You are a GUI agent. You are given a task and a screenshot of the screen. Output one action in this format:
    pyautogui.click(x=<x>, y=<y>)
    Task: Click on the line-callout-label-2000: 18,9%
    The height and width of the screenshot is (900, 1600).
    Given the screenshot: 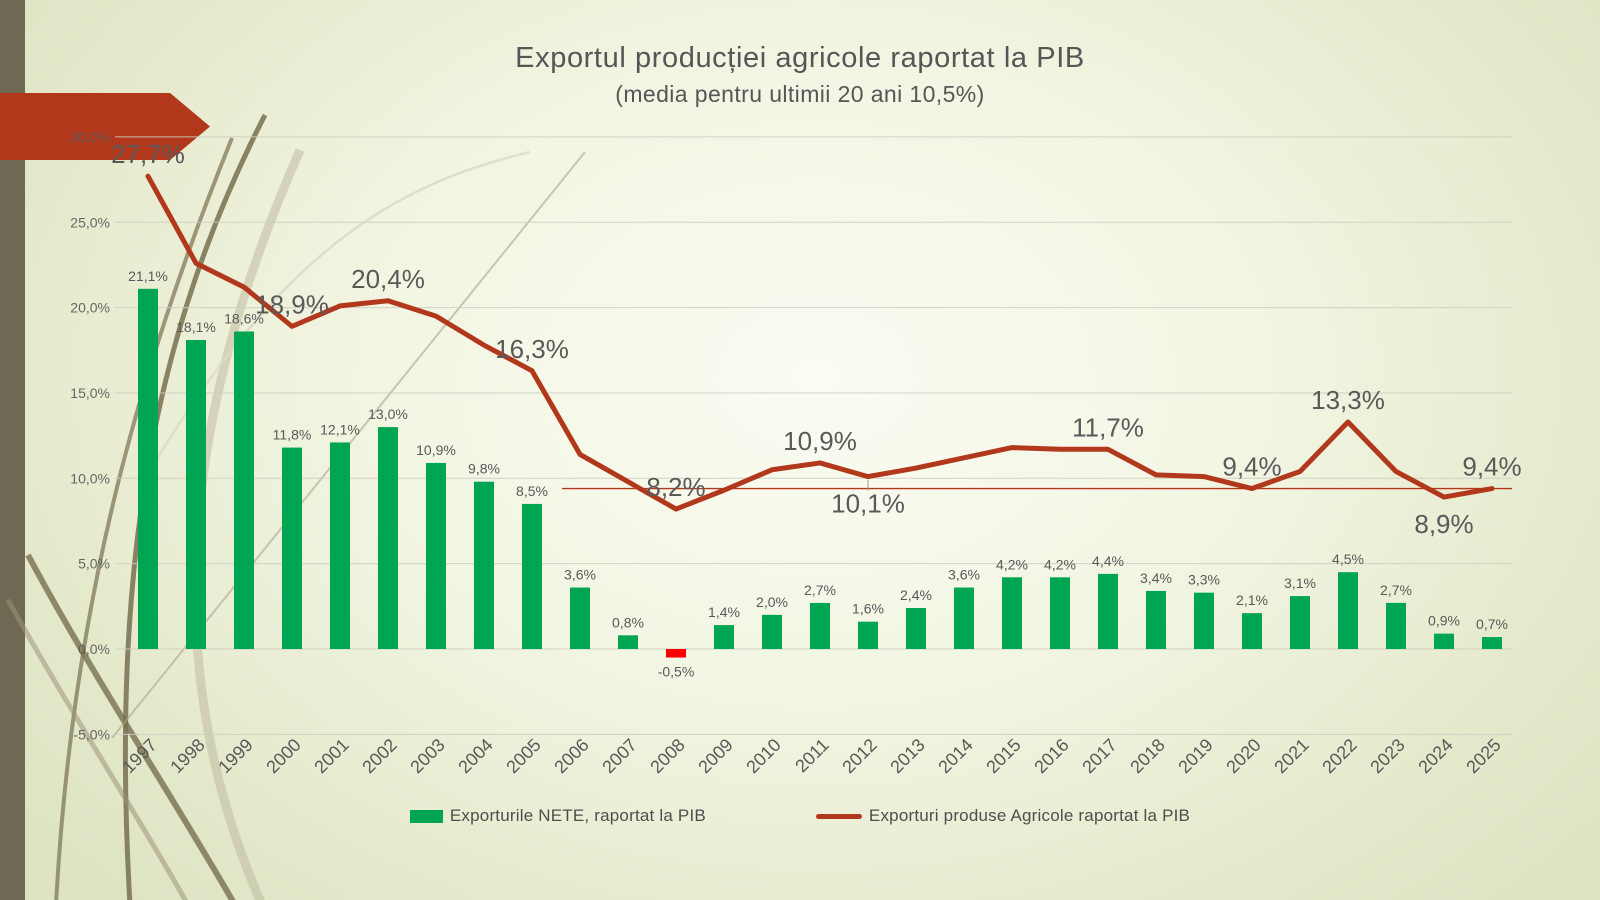 What is the action you would take?
    pyautogui.click(x=292, y=304)
    